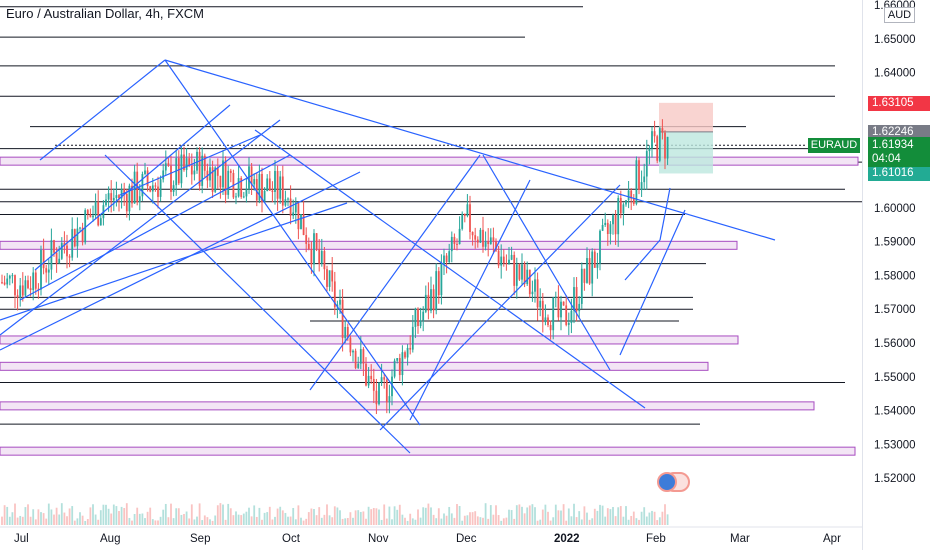 The image size is (932, 550). I want to click on time-axis-labels: Jul Aug Sep Oct Nov Dec 2022 Feb Mar Apr, so click(431, 535).